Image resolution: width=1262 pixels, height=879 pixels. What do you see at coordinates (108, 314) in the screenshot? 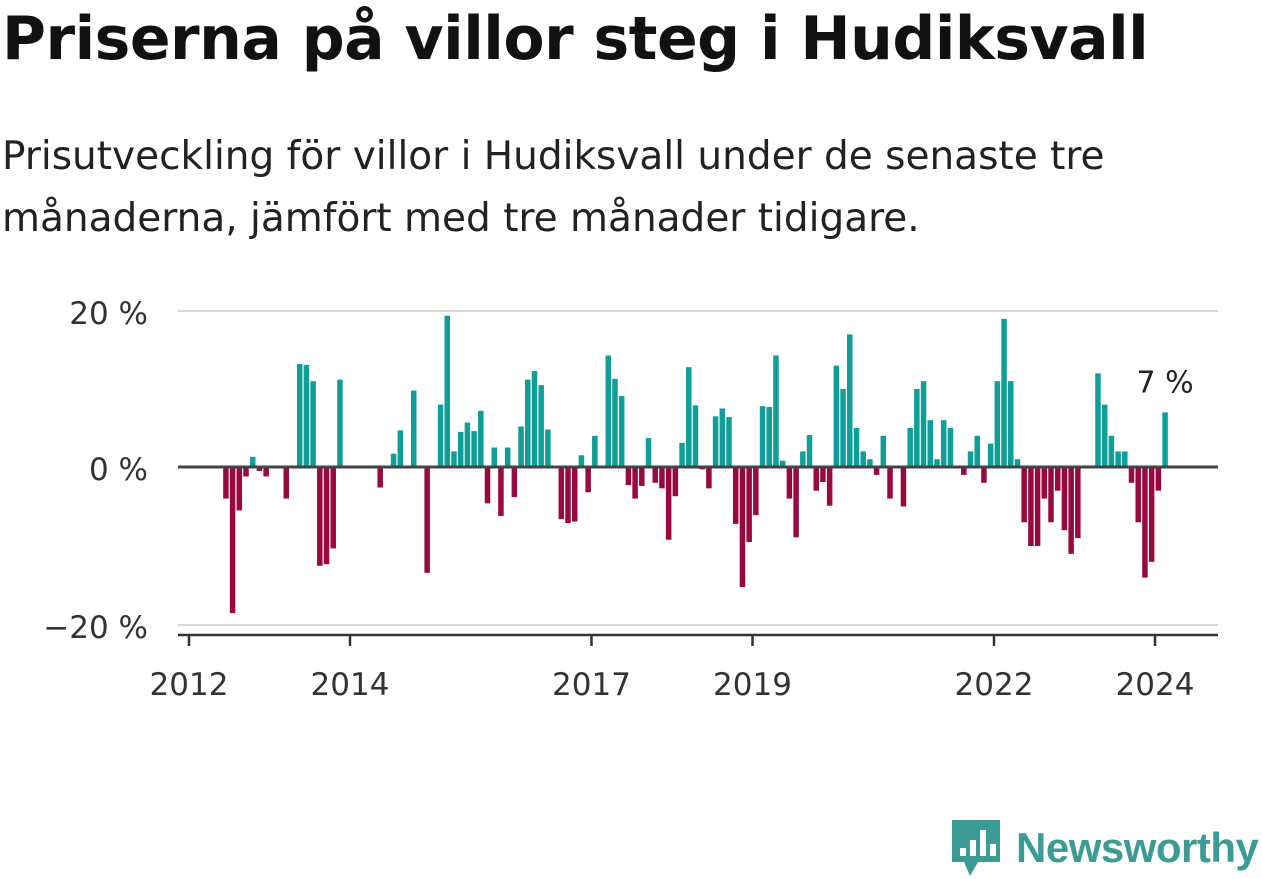
I see `y-tick-label: 20 %` at bounding box center [108, 314].